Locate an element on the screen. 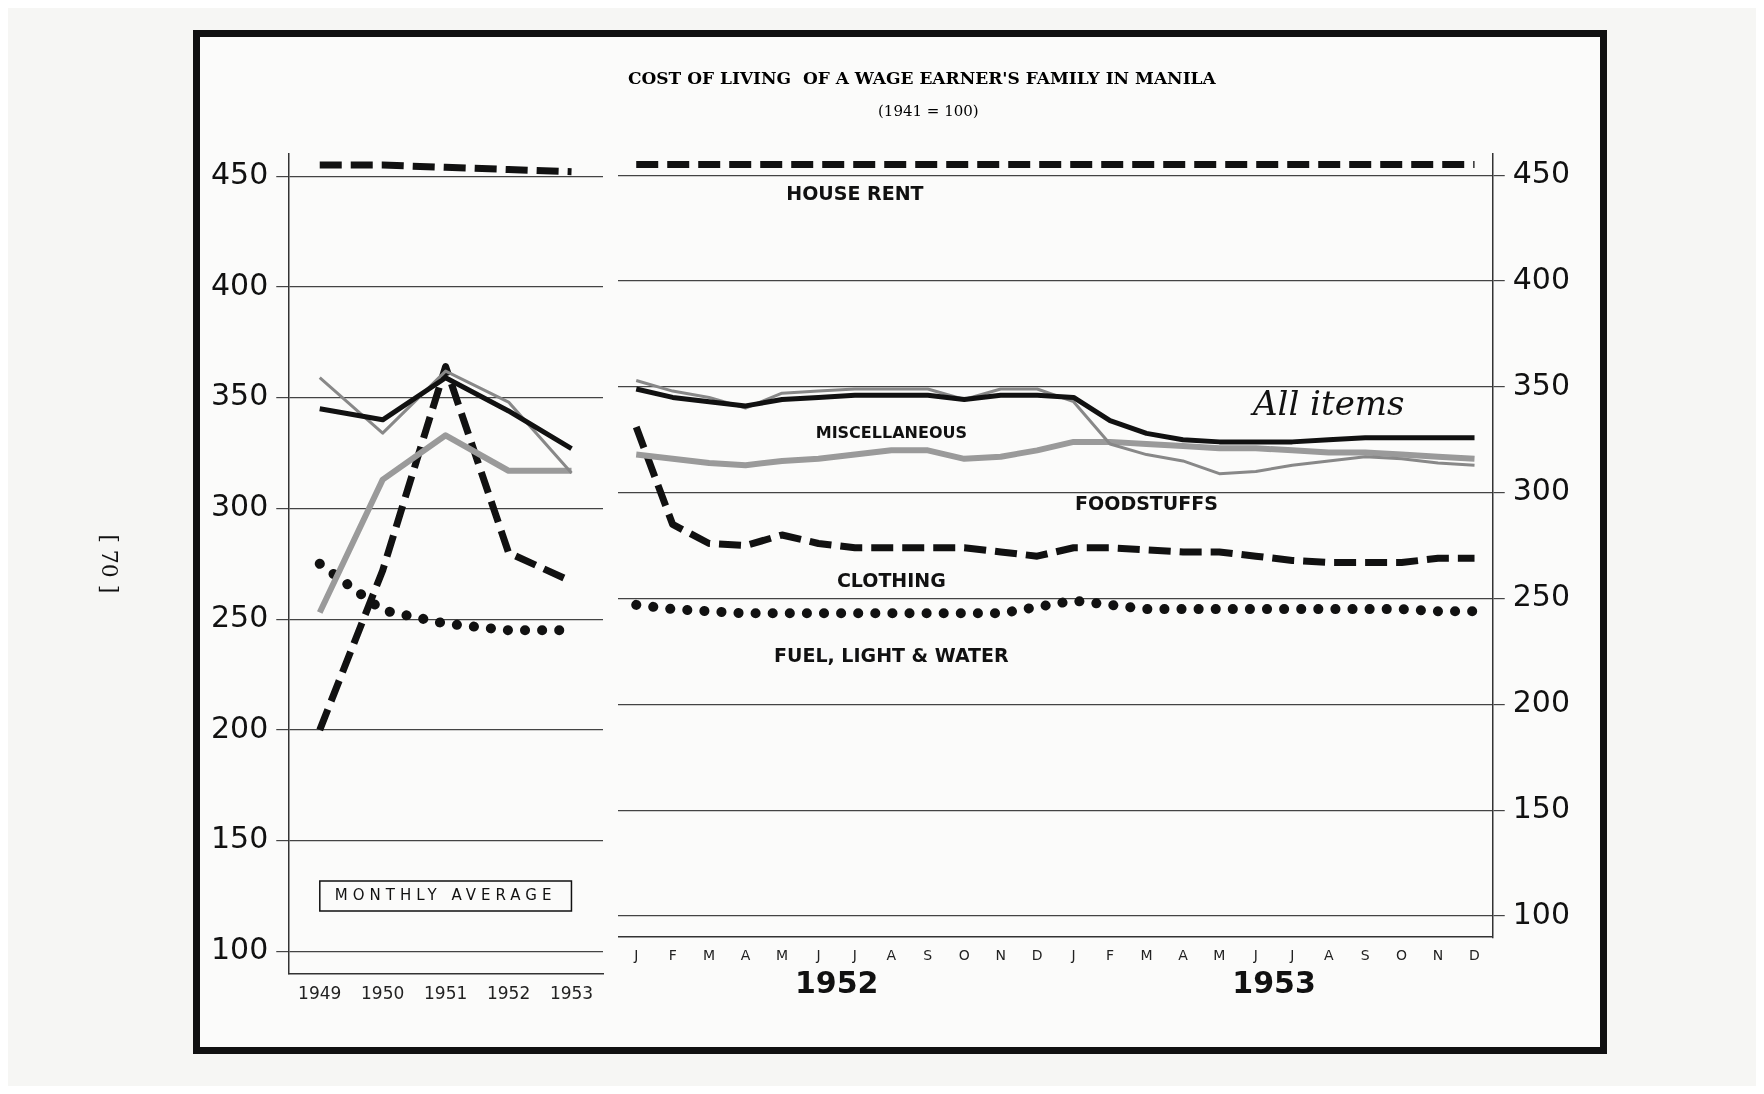 This screenshot has height=1094, width=1764. series-label: All items is located at coordinates (1327, 402).